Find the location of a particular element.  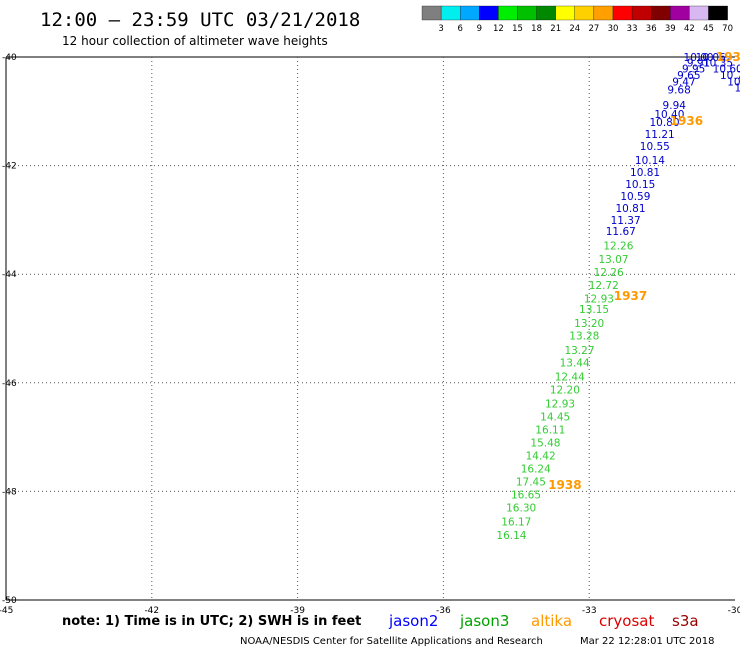

data-point-label: 12.72 is located at coordinates (604, 286).